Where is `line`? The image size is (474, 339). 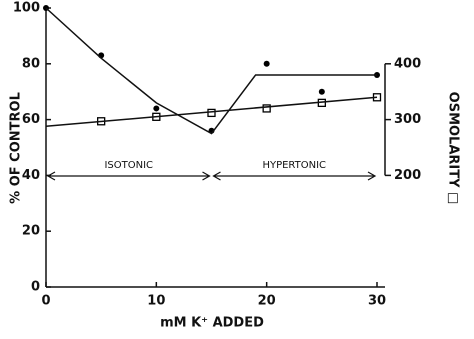
line is located at coordinates (211, 112).